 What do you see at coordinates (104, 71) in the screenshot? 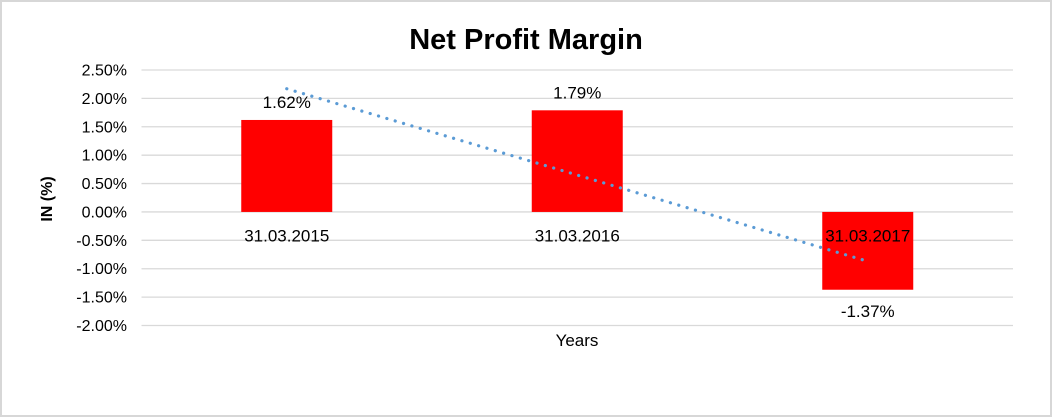
I see `y-axis-tick-label: 2.50%` at bounding box center [104, 71].